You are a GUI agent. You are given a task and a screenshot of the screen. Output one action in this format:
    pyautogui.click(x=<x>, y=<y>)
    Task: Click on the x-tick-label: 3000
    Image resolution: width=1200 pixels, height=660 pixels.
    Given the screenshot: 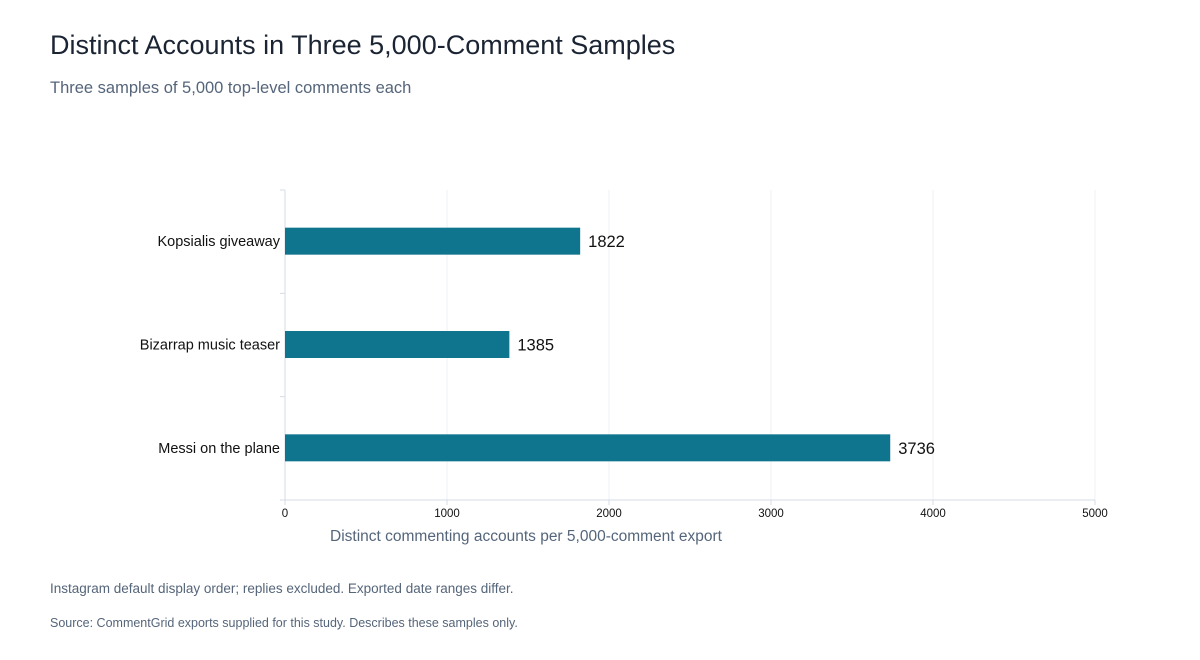 What is the action you would take?
    pyautogui.click(x=771, y=514)
    